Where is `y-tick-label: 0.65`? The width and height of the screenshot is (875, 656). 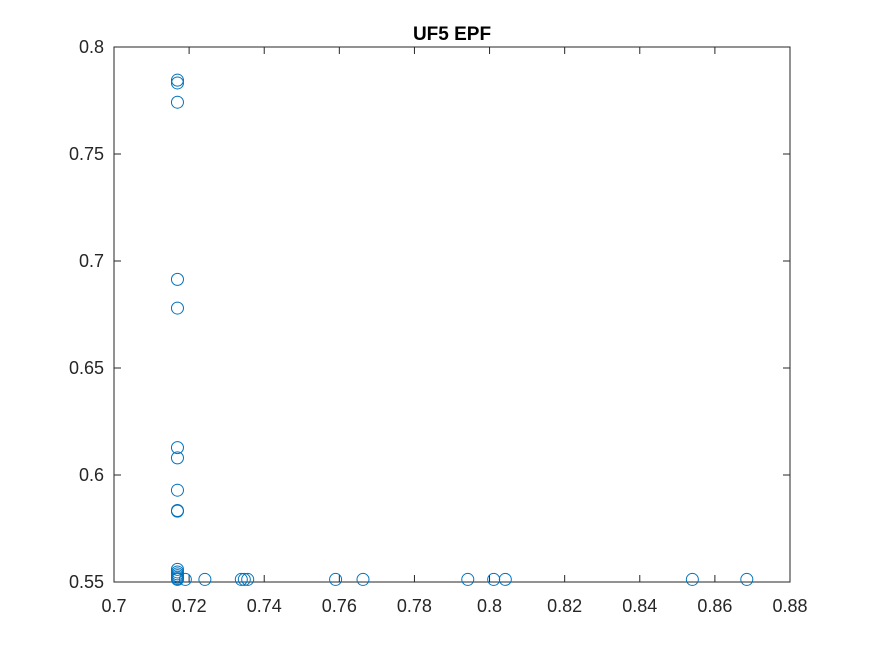 y-tick-label: 0.65 is located at coordinates (86, 368).